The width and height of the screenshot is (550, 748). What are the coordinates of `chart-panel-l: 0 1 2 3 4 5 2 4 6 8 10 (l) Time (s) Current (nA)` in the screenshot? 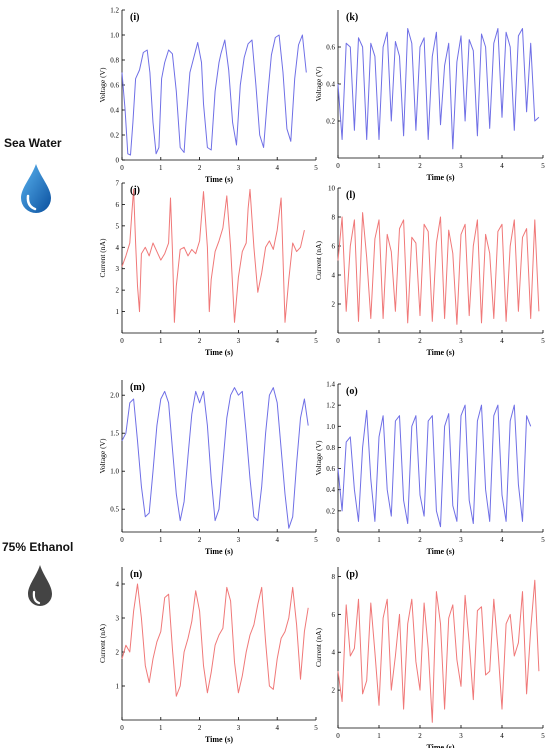 It's located at (429, 271).